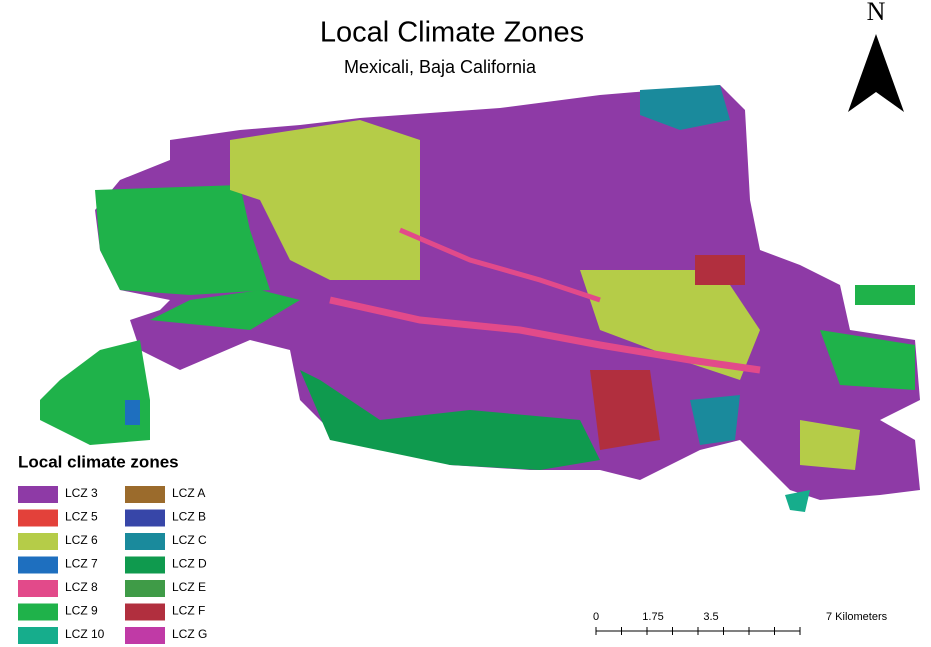 The height and width of the screenshot is (647, 931). I want to click on legend-label: LCZ A, so click(188, 493).